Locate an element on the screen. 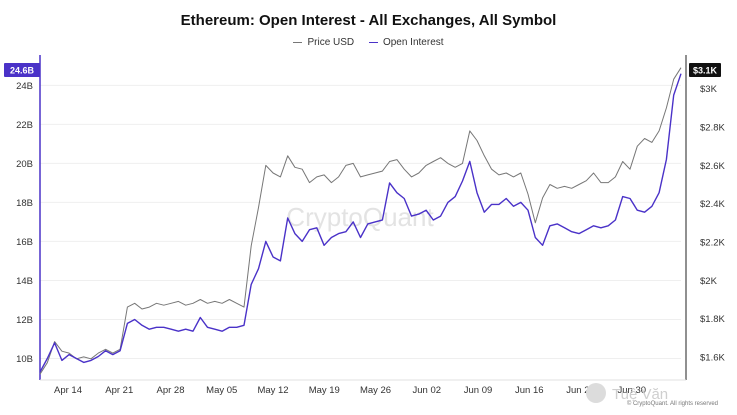 Image resolution: width=737 pixels, height=415 pixels. corner-logo: Tuệ Văn is located at coordinates (627, 393).